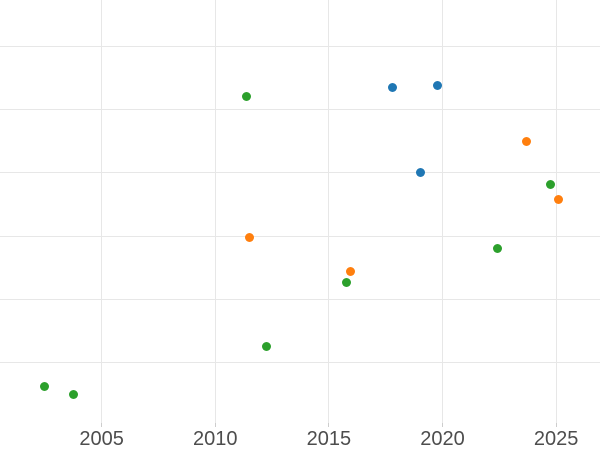 This screenshot has width=600, height=450. I want to click on x-tick-label: 2025, so click(556, 439).